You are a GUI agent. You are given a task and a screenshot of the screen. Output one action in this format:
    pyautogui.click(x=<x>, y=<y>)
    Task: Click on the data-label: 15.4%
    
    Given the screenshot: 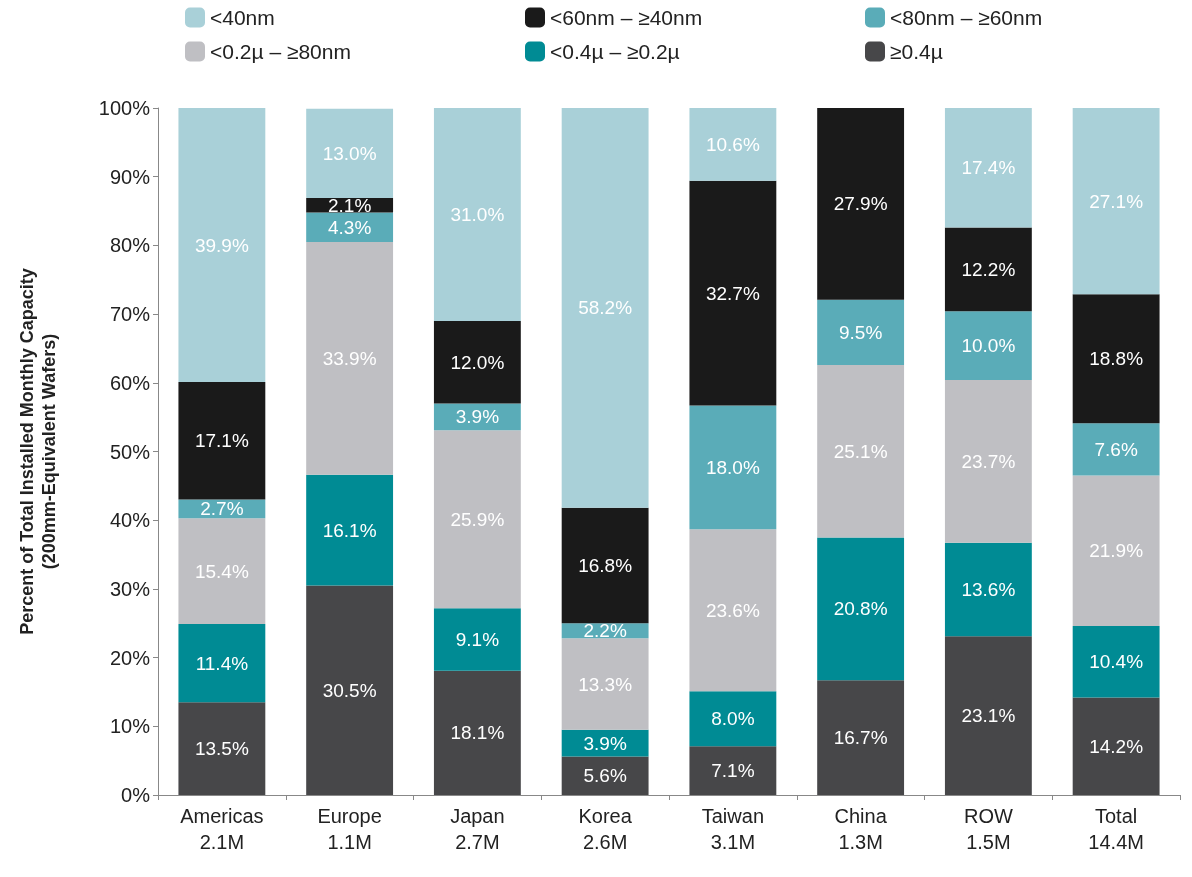 What is the action you would take?
    pyautogui.click(x=221, y=571)
    